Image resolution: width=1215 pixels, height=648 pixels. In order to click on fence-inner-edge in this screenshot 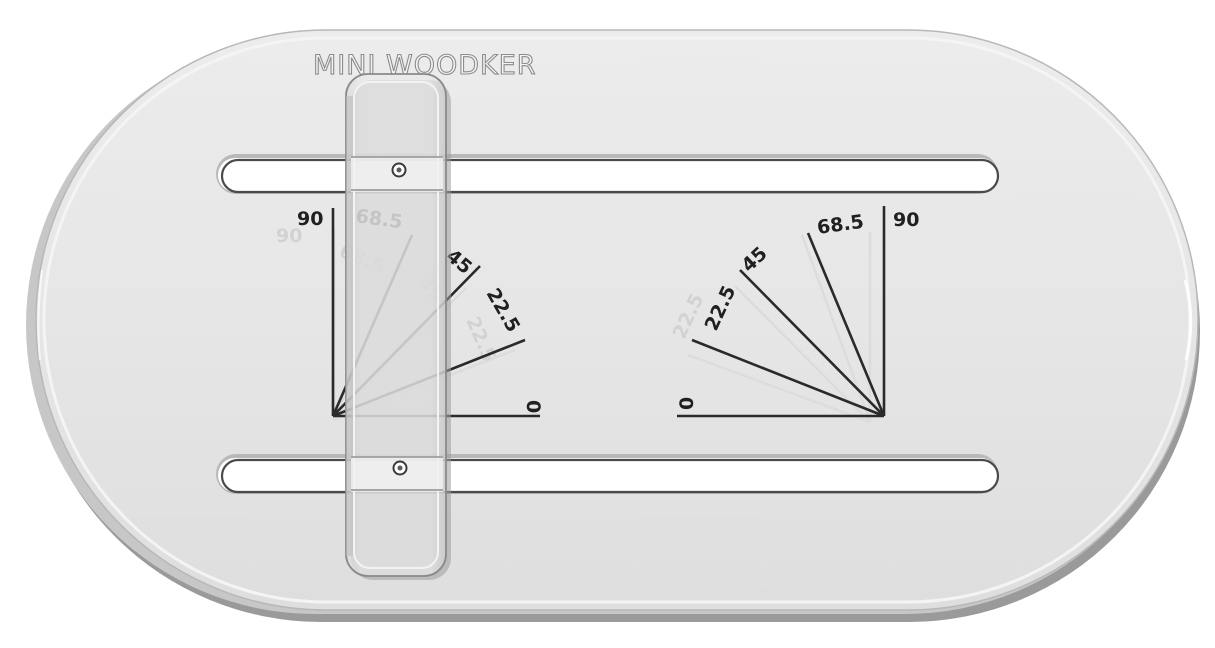, I will do `click(396, 325)`.